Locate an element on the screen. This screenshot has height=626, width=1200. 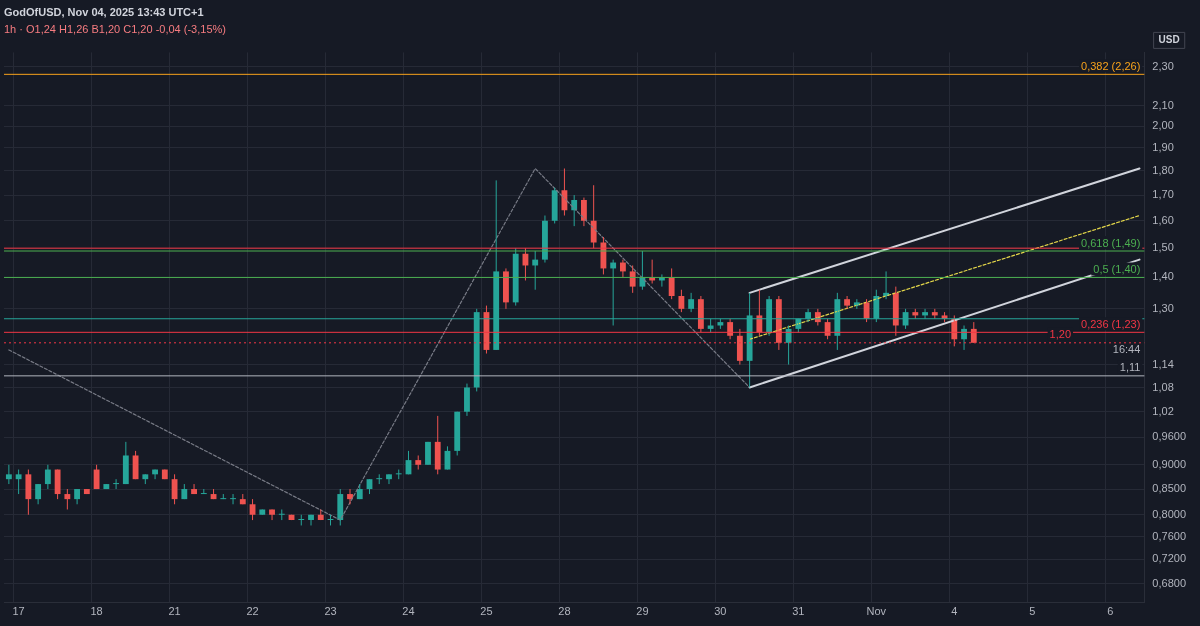
x-tick-label: 25 is located at coordinates (486, 611).